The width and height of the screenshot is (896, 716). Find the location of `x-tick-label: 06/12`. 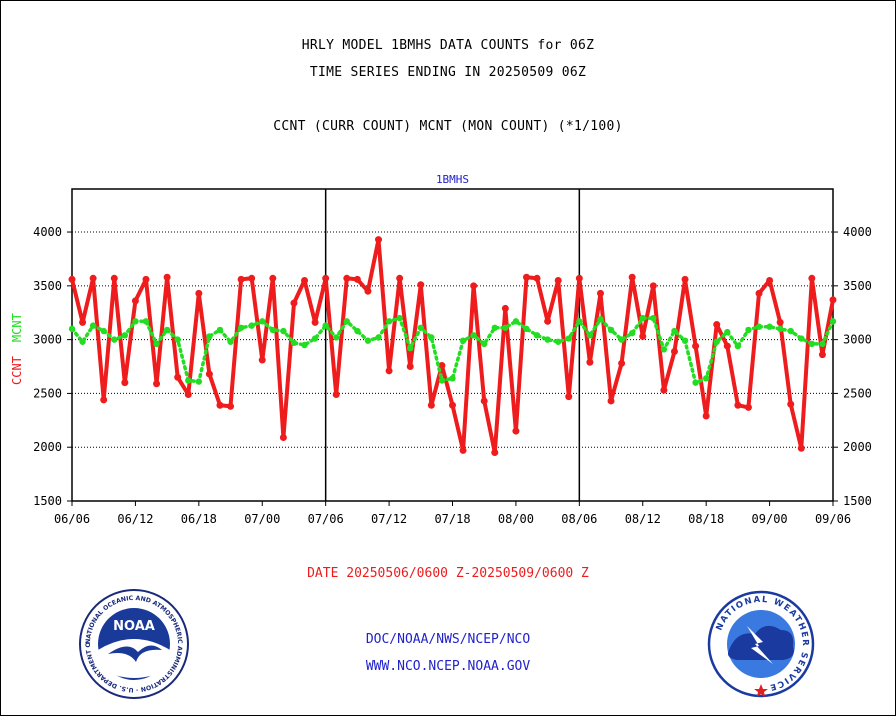

x-tick-label: 06/12 is located at coordinates (135, 519).